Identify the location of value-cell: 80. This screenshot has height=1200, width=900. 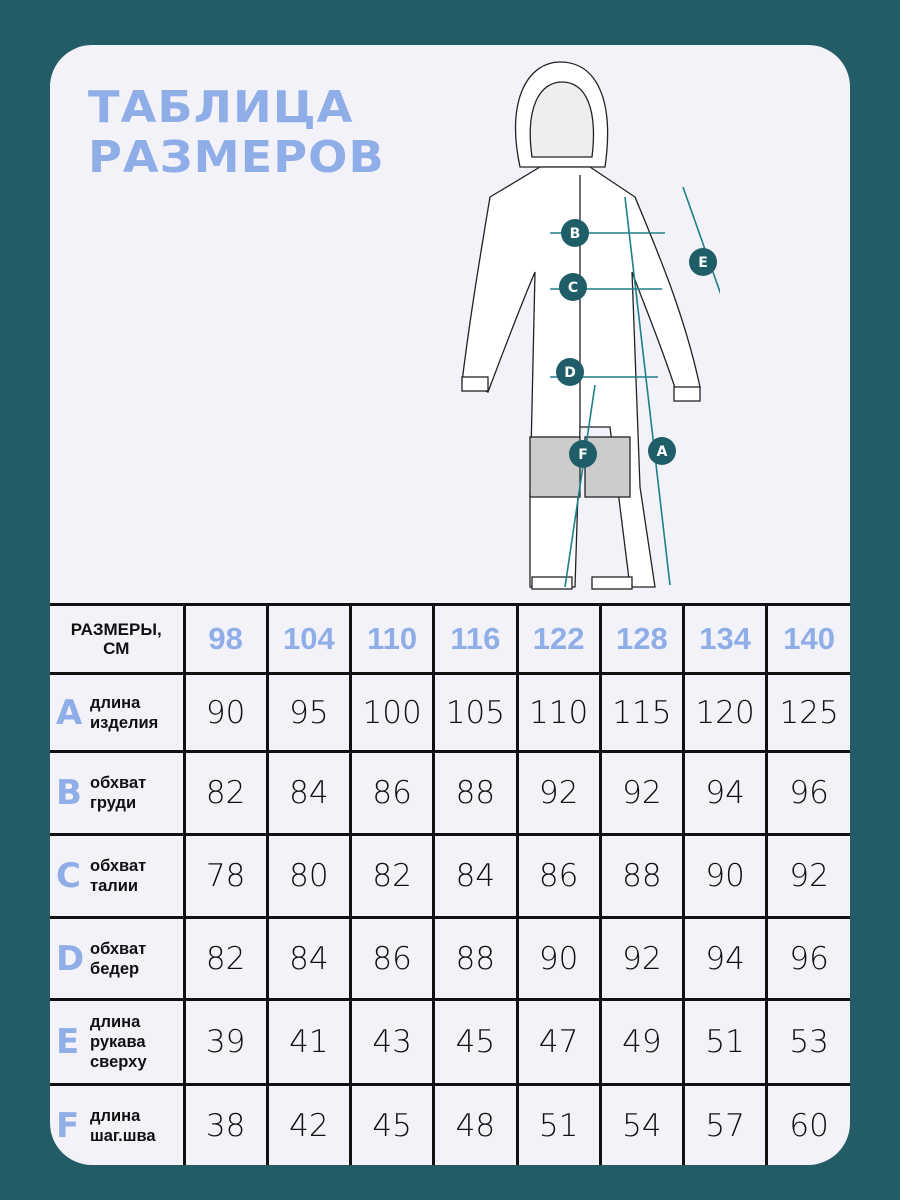
(309, 876).